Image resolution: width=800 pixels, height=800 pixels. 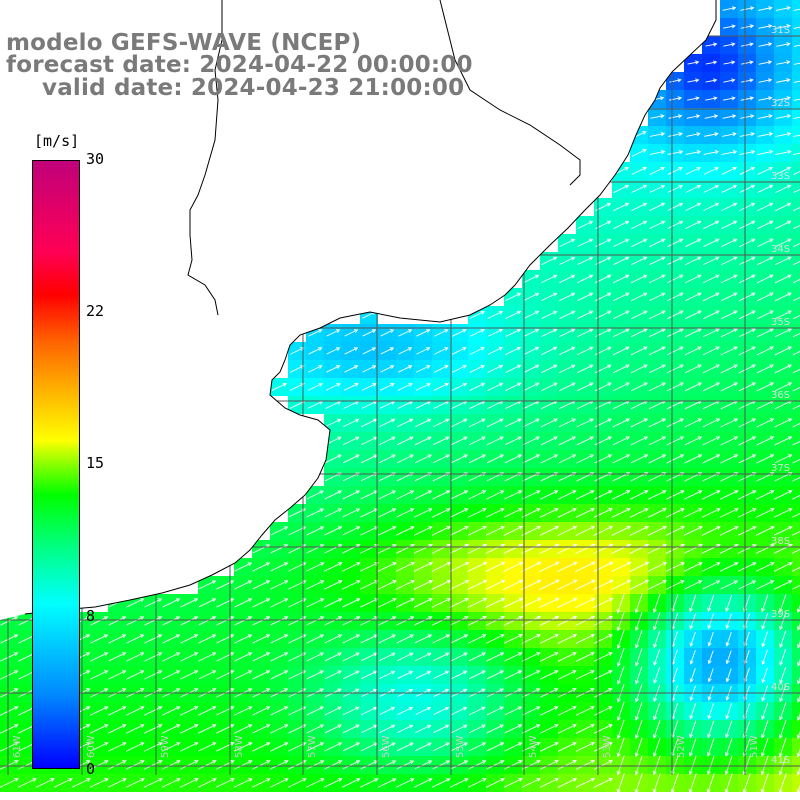 I want to click on lat-label: 31S, so click(x=780, y=30).